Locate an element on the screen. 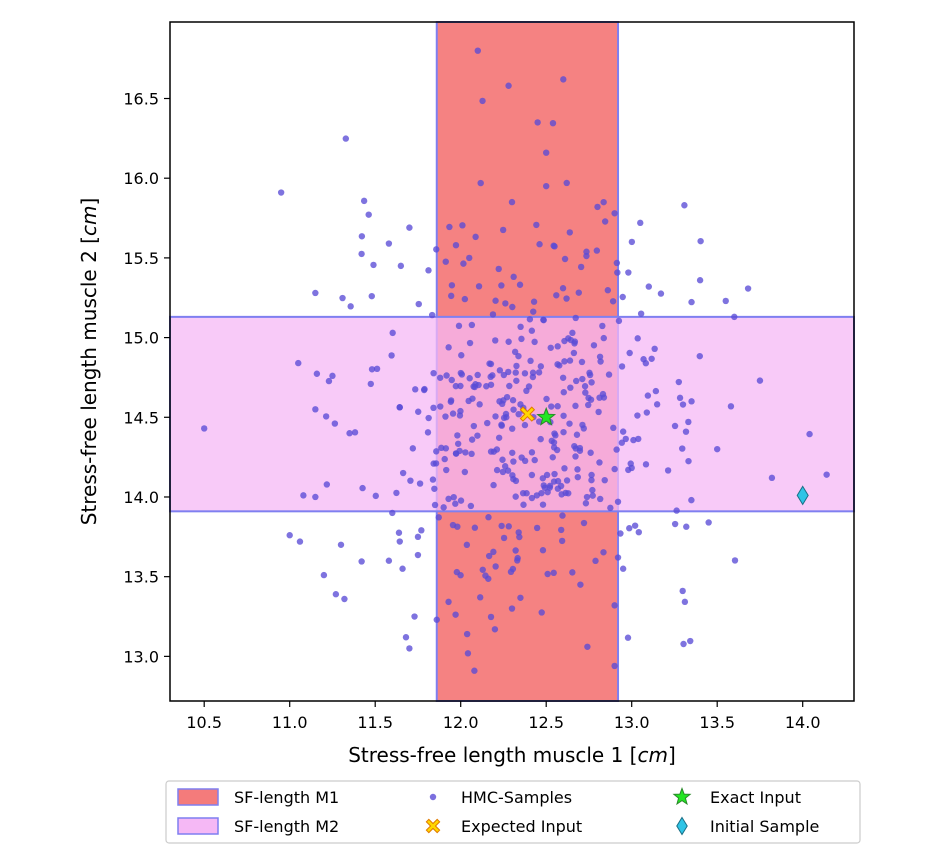 Image resolution: width=951 pixels, height=863 pixels. x-tick-label: 11.5 is located at coordinates (375, 722).